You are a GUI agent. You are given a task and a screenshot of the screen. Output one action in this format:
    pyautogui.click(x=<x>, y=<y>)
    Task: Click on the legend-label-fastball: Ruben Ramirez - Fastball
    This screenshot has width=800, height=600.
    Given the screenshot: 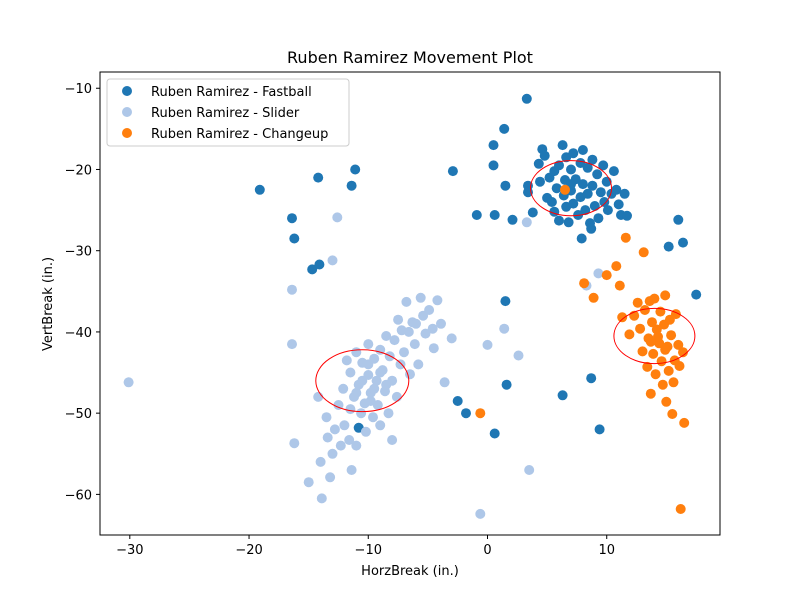 What is the action you would take?
    pyautogui.click(x=231, y=92)
    